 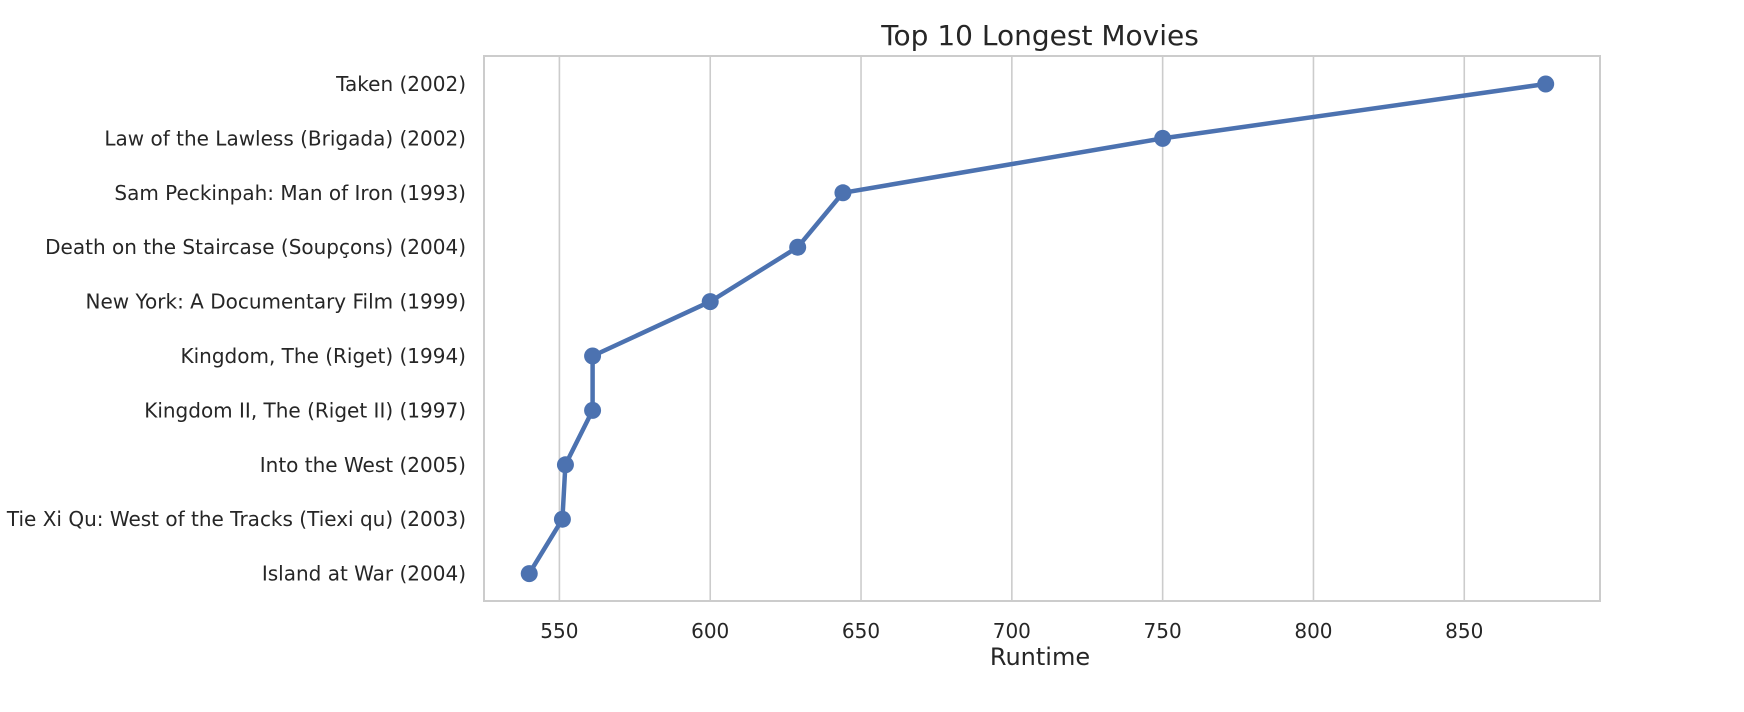 I want to click on y-tick-label: Kingdom, The (Riget) (1994), so click(x=324, y=356).